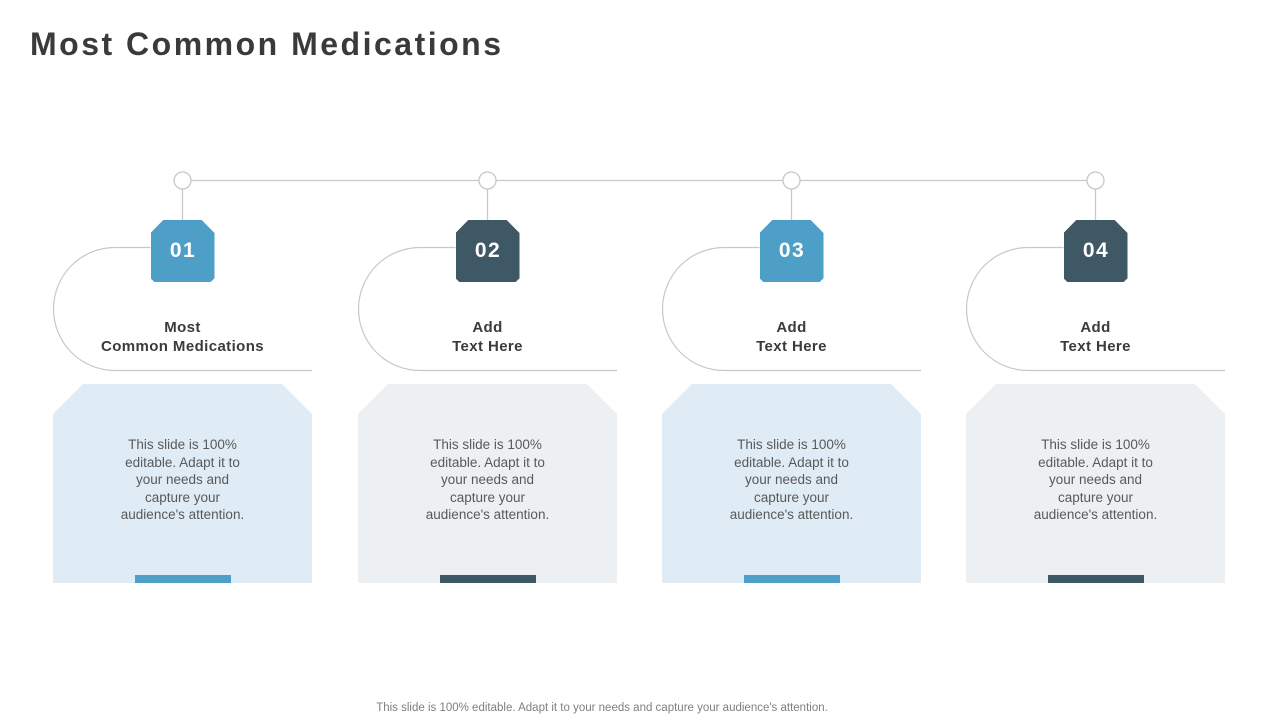  What do you see at coordinates (267, 44) in the screenshot?
I see `slide-title: Most Common Medications` at bounding box center [267, 44].